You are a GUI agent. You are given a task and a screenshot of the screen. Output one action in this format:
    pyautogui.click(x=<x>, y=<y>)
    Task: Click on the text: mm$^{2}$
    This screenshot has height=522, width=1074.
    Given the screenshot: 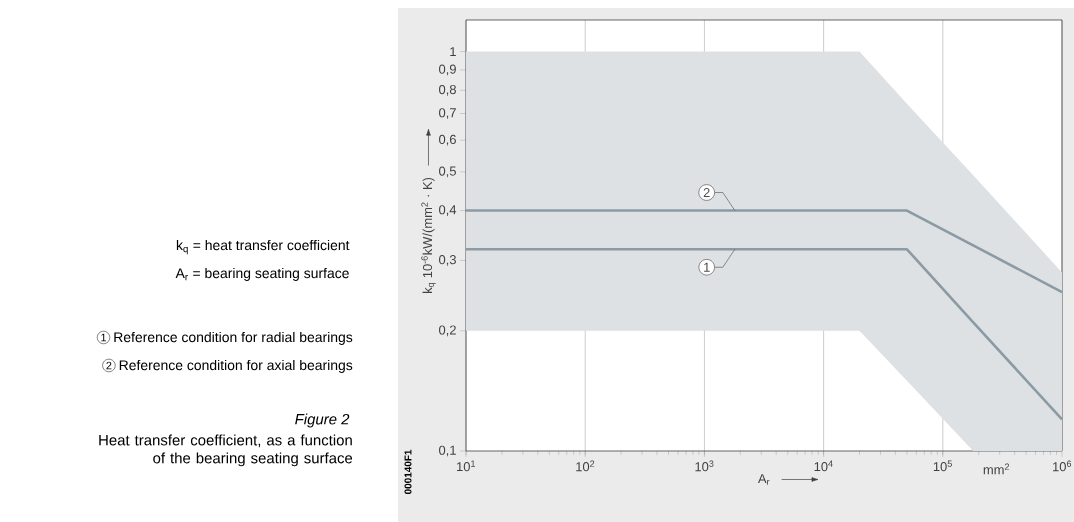 What is the action you would take?
    pyautogui.click(x=996, y=469)
    